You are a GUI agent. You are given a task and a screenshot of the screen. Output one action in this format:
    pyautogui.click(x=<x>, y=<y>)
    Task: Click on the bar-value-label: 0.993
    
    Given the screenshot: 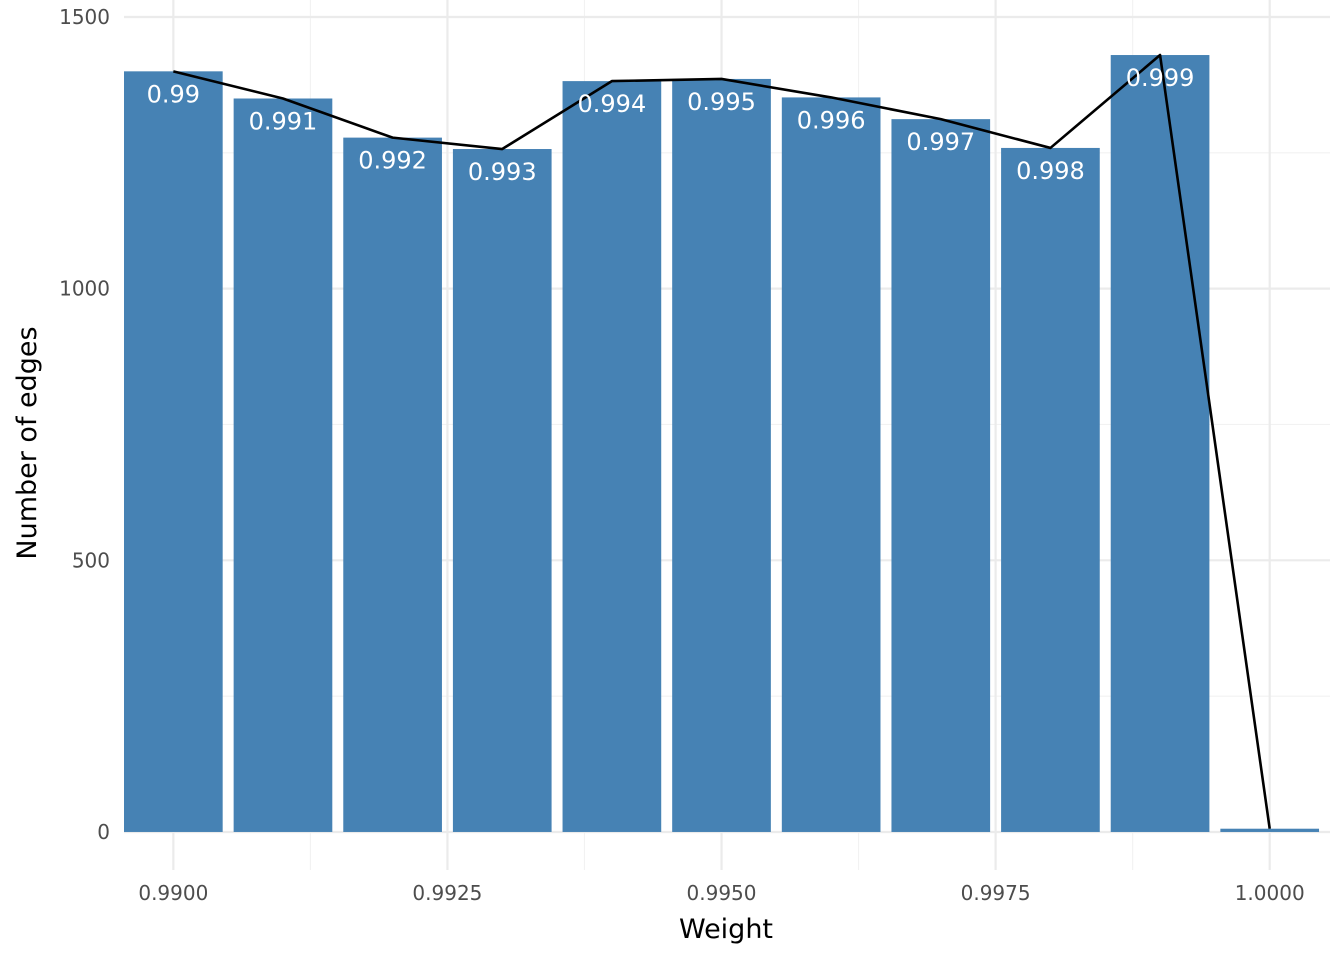 What is the action you would take?
    pyautogui.click(x=502, y=172)
    